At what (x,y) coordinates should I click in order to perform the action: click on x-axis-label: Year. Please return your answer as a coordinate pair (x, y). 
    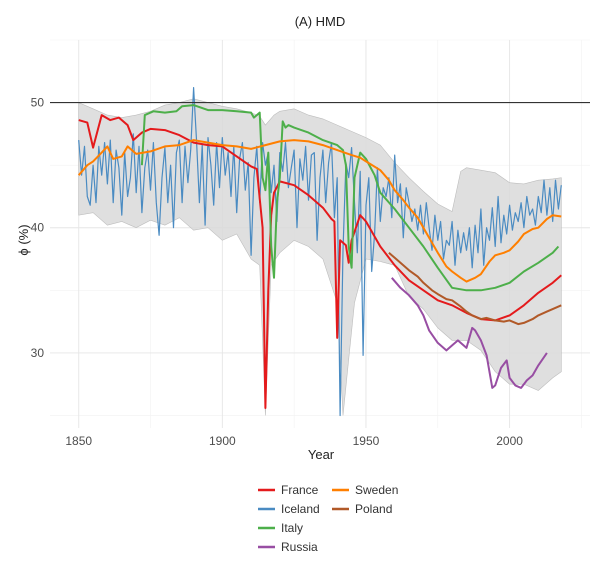
    Looking at the image, I should click on (321, 454).